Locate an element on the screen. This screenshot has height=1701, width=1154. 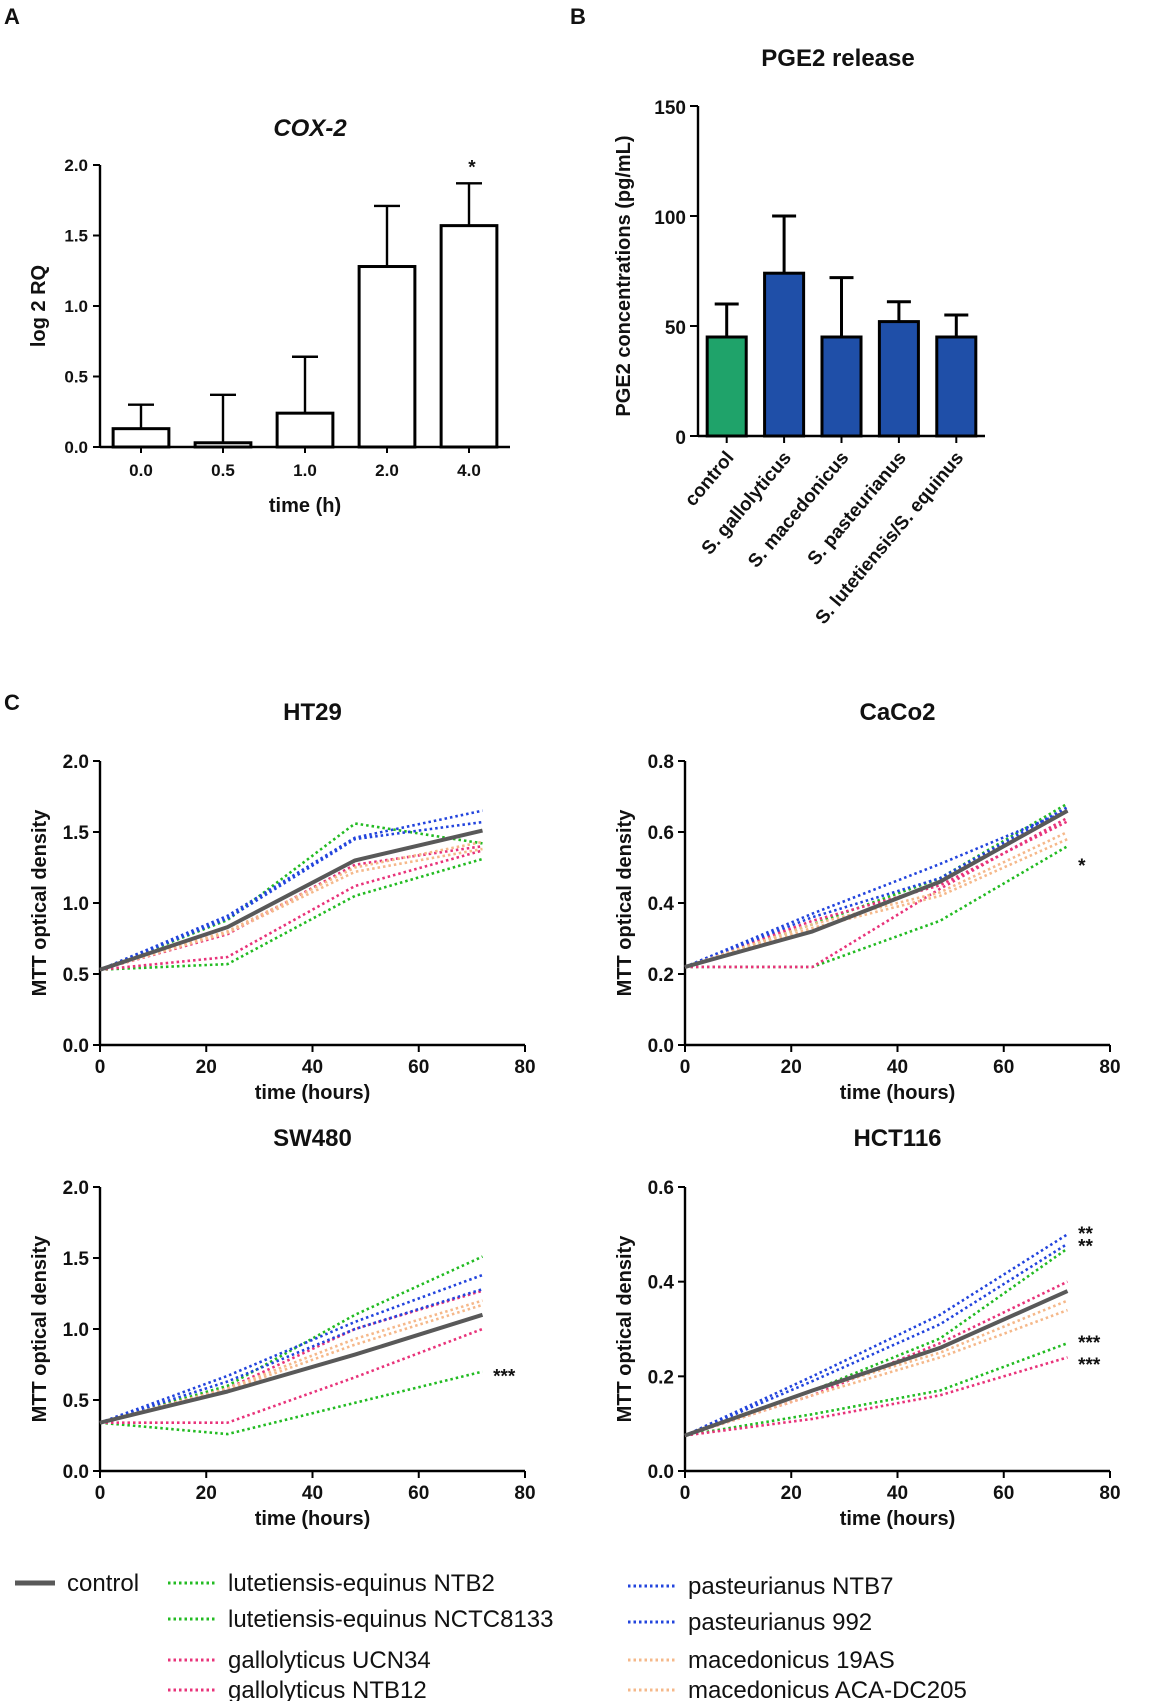
caco2-series-gallolyticus is located at coordinates (876, 894).